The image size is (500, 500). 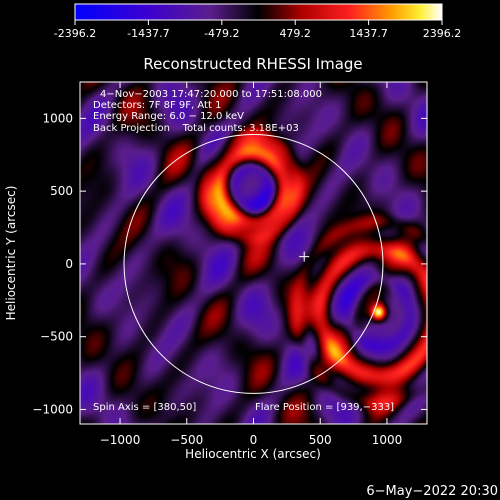 I want to click on colorbar, so click(x=258, y=12).